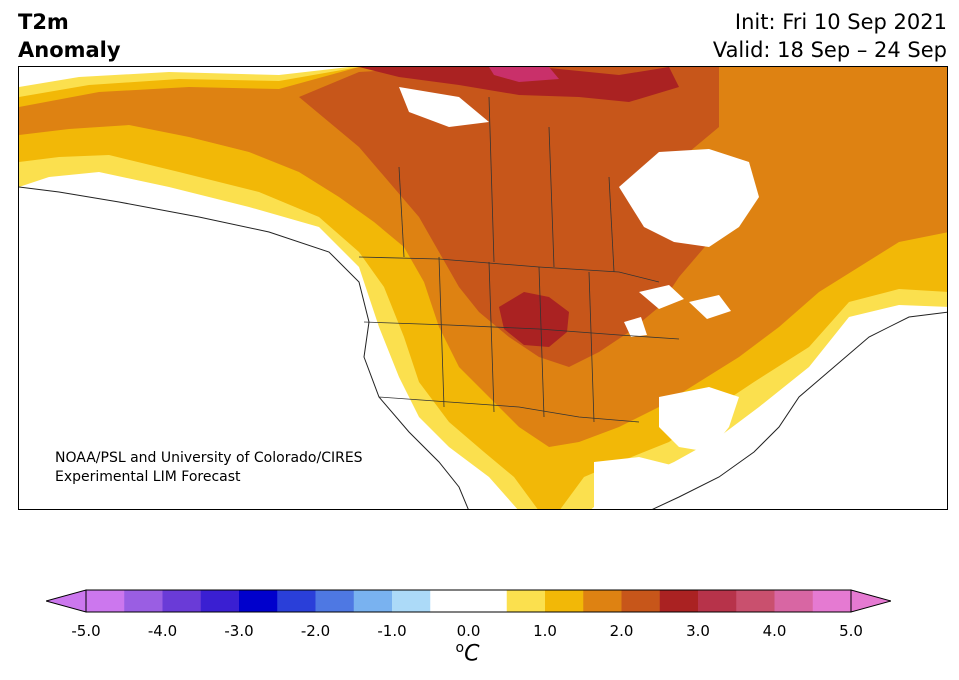 The image size is (959, 680). Describe the element at coordinates (851, 631) in the screenshot. I see `colorbar-tick-label: 5.0` at that location.